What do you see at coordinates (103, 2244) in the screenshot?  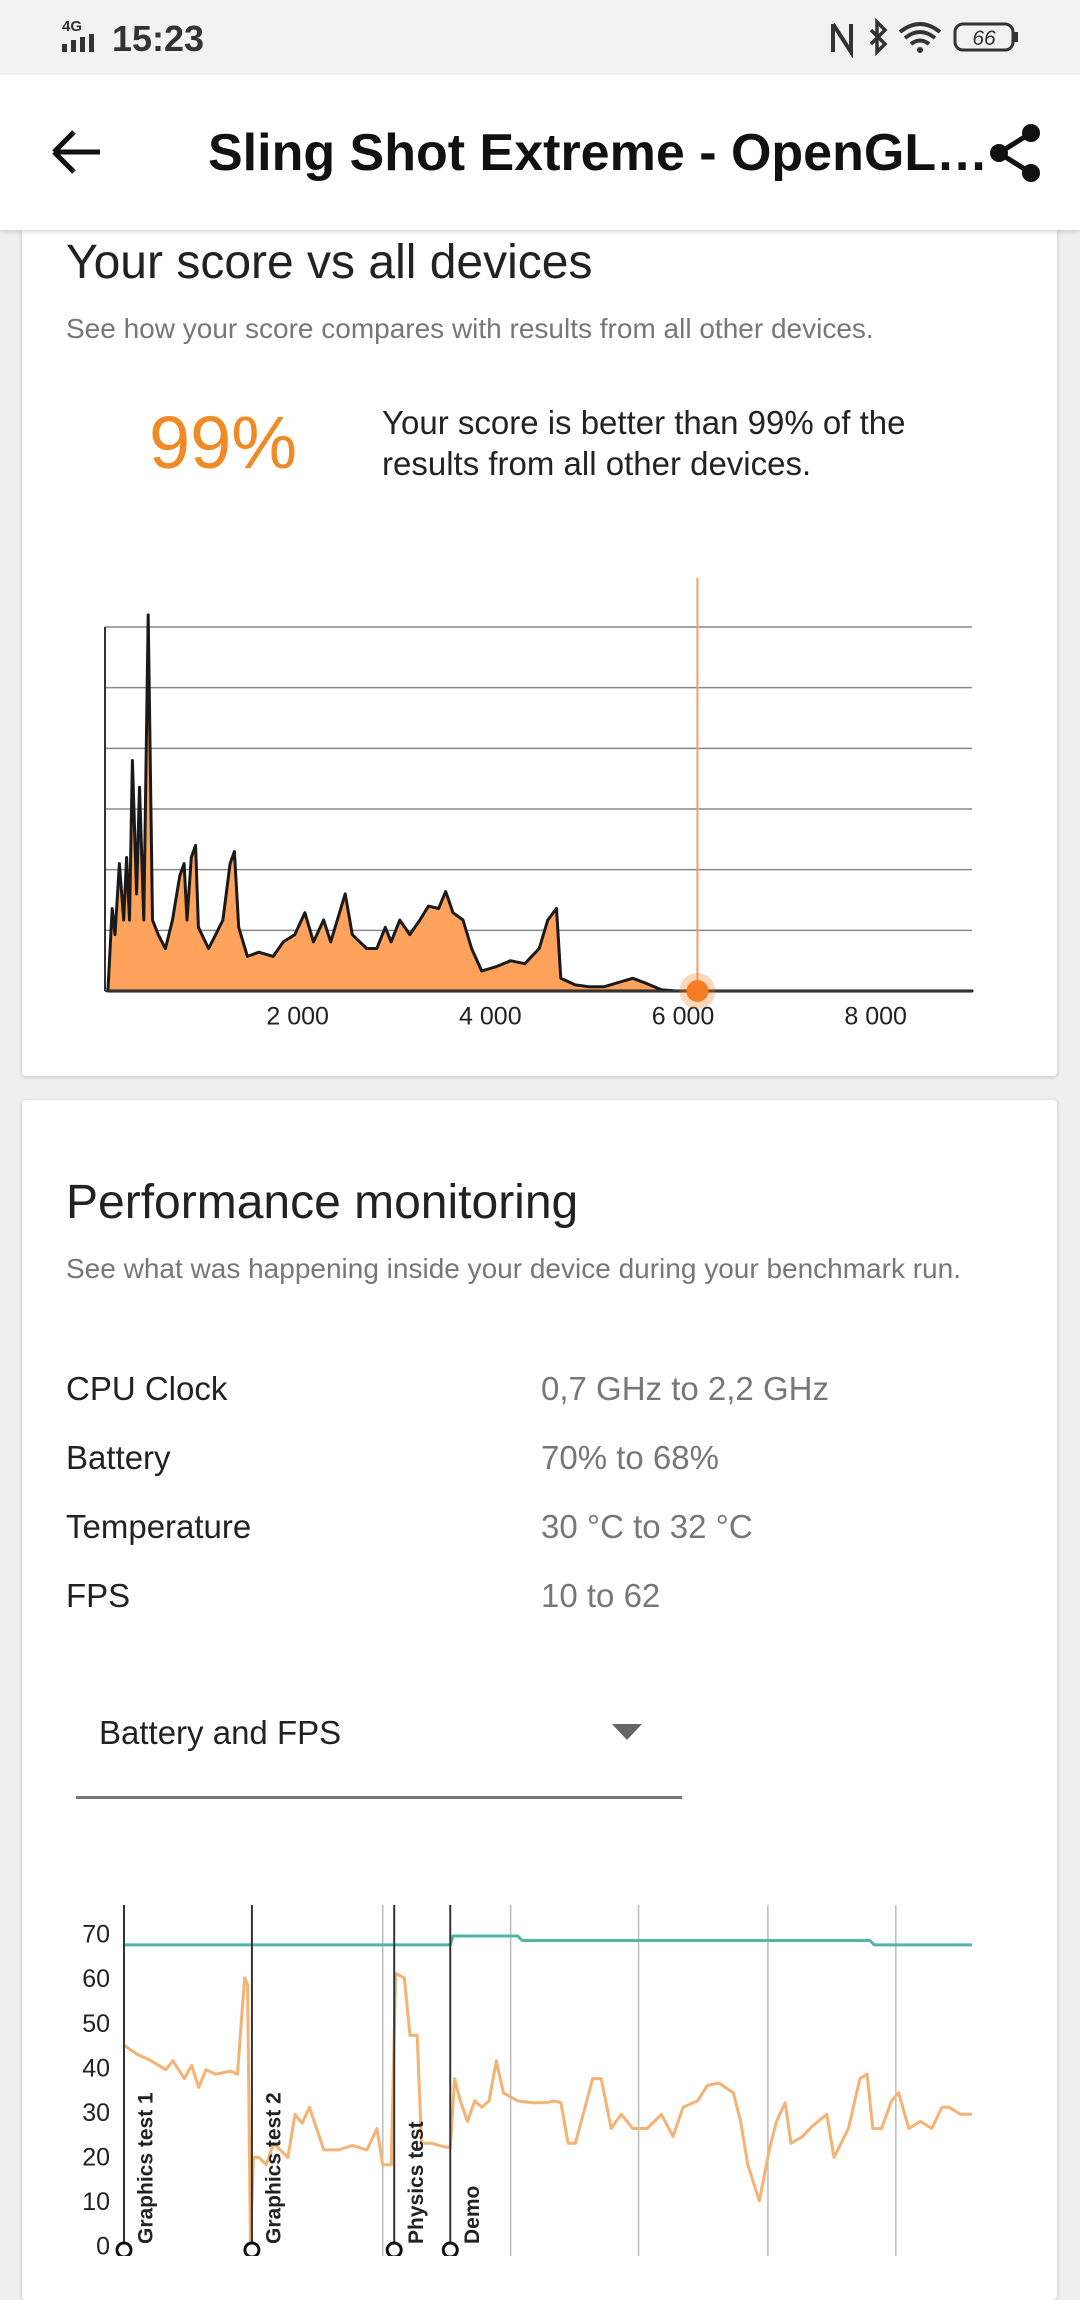 I see `y-tick-label: 0` at bounding box center [103, 2244].